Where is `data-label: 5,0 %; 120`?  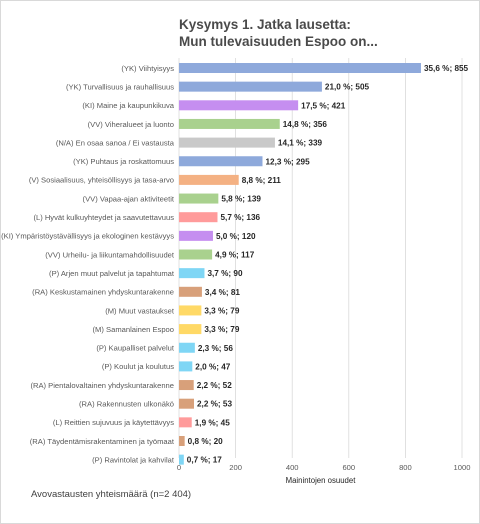
data-label: 5,0 %; 120 is located at coordinates (236, 236).